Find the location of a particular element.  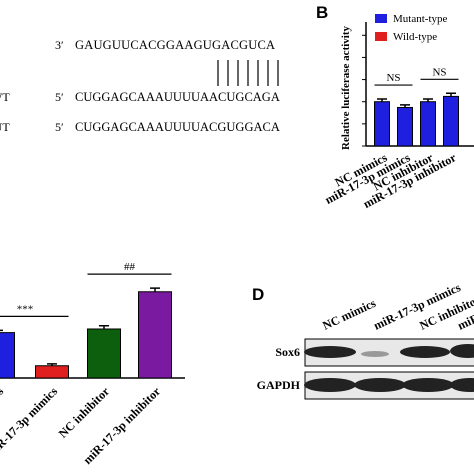

blot-row-label: Sox6 is located at coordinates (287, 352).